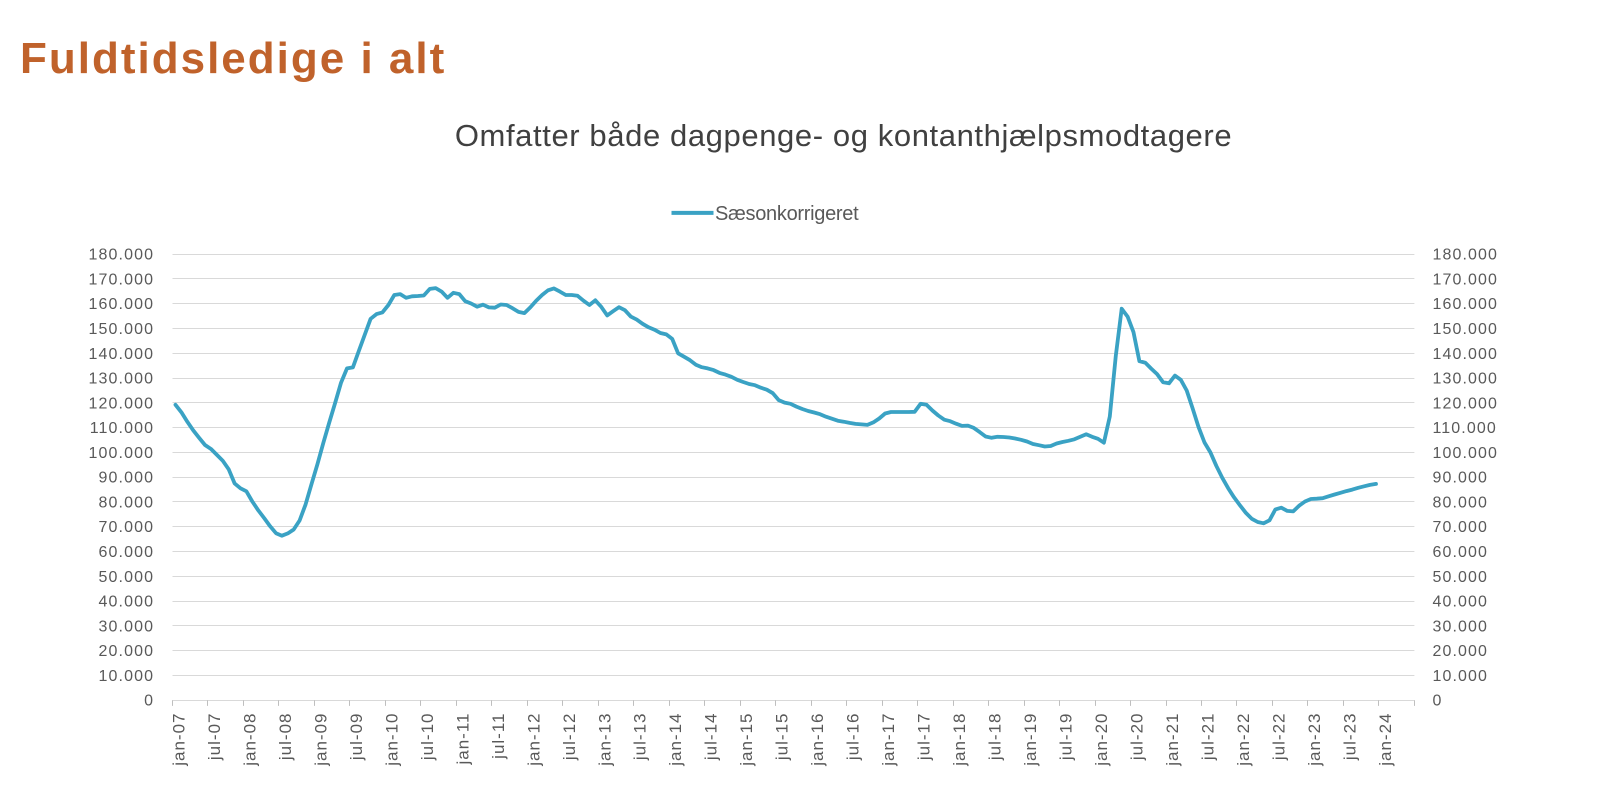 This screenshot has height=800, width=1600. Describe the element at coordinates (604, 740) in the screenshot. I see `svg-text: jan-13` at that location.